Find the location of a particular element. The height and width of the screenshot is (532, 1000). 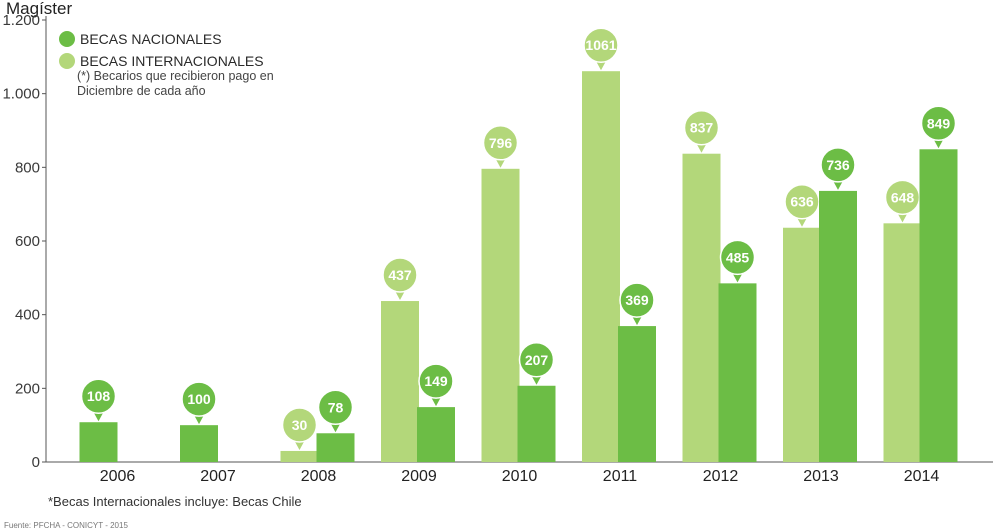

bubble-internacionales-2014: 648 is located at coordinates (902, 201).